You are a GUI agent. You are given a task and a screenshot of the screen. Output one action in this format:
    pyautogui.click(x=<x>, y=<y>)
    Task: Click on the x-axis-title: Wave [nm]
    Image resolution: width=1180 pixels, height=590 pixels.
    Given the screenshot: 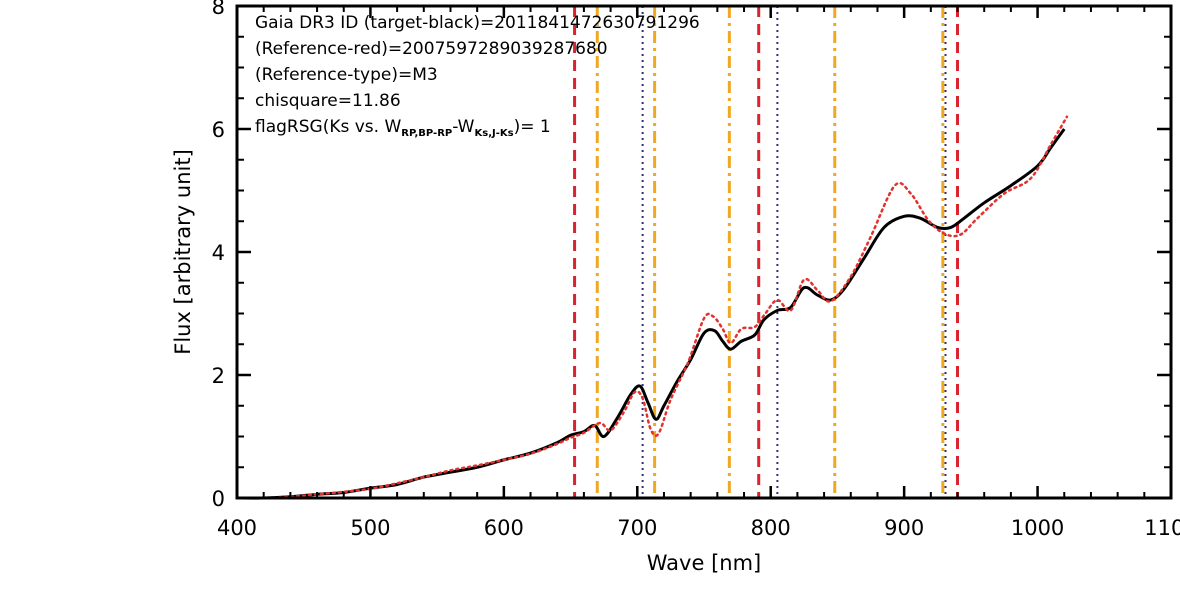 What is the action you would take?
    pyautogui.click(x=704, y=563)
    